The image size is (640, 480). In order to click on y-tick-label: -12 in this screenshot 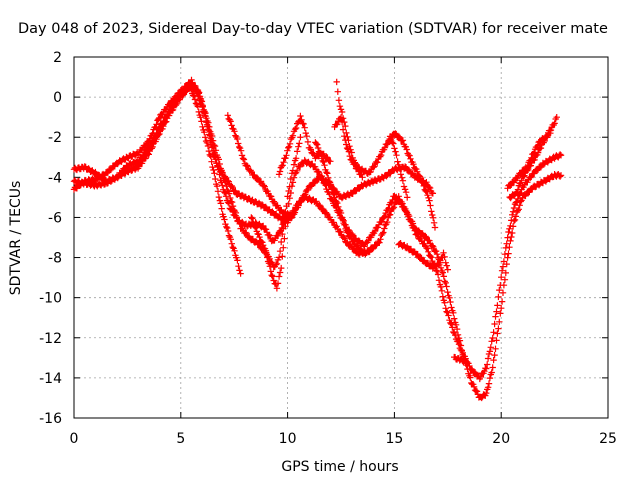, I will do `click(50, 339)`.